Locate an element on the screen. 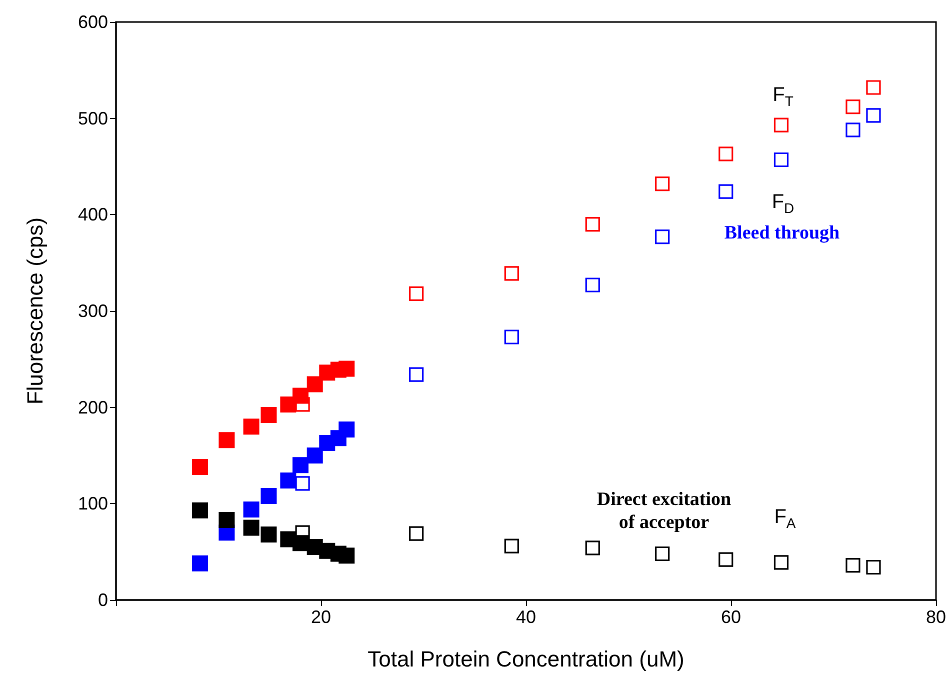 This screenshot has height=695, width=952. y-tick-label: 300 is located at coordinates (93, 311).